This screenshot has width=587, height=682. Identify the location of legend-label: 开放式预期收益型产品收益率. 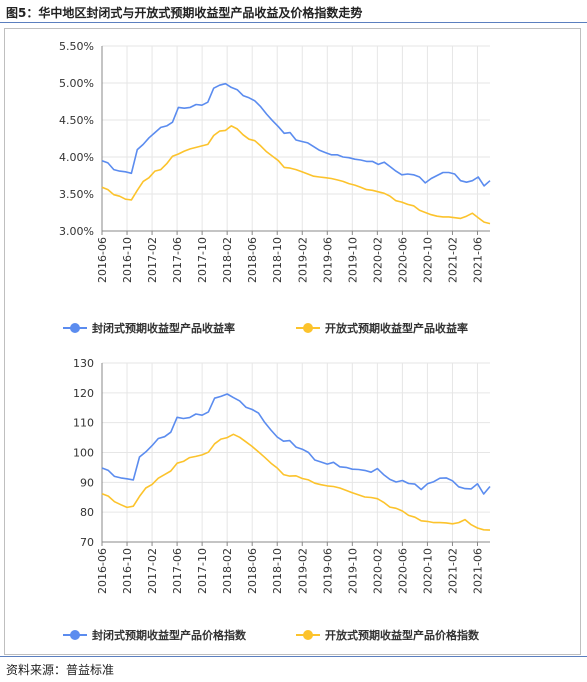
(396, 328).